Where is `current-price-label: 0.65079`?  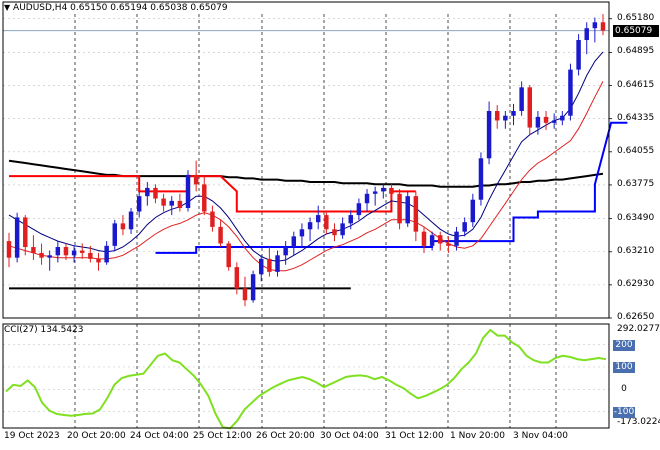 current-price-label: 0.65079 is located at coordinates (636, 31).